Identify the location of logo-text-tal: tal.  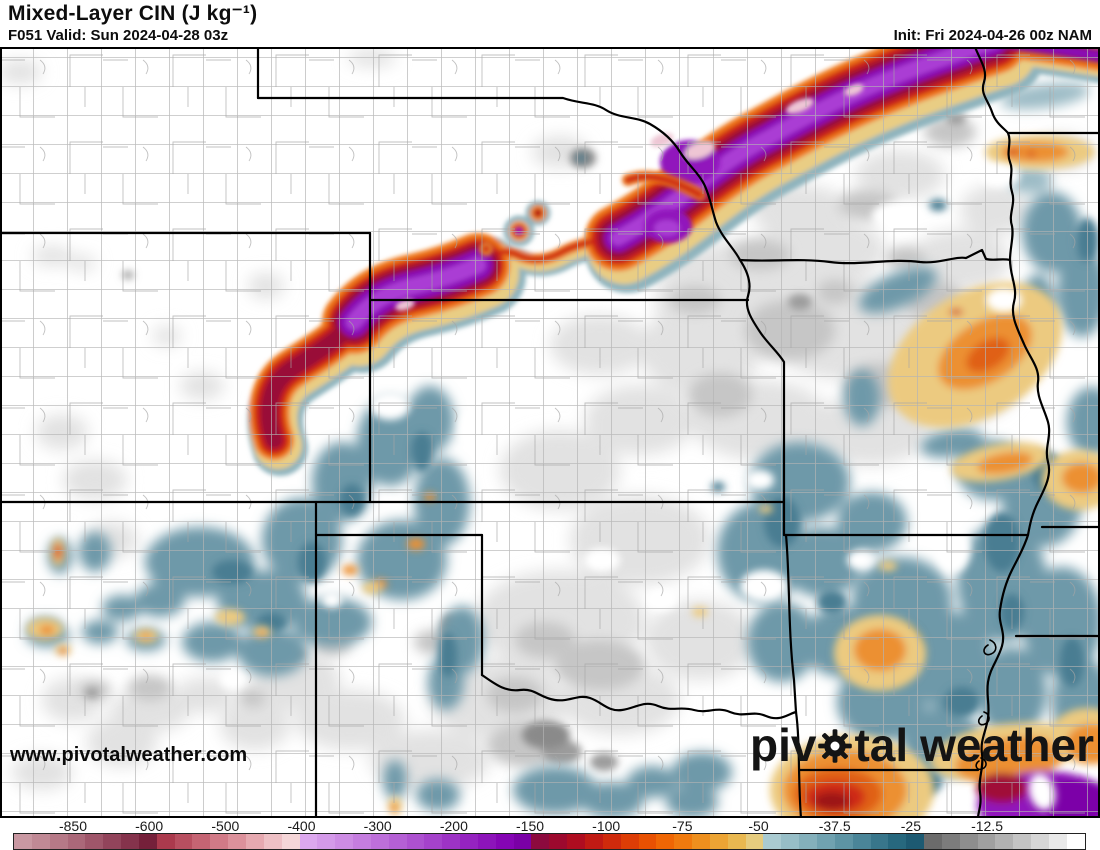
(881, 745).